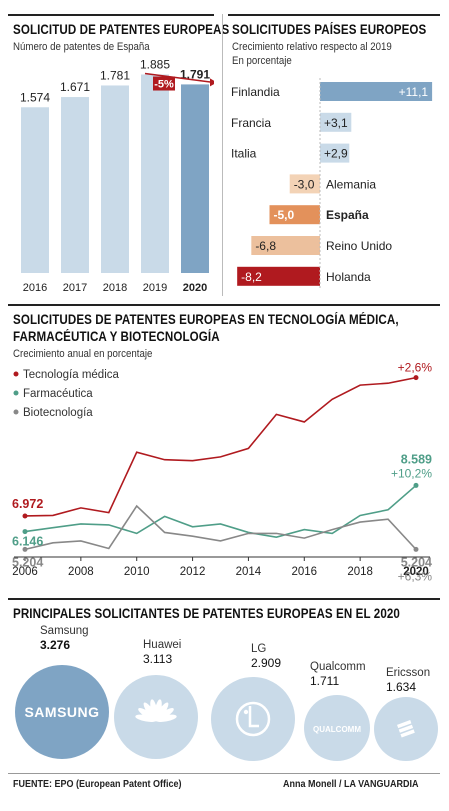 This screenshot has width=449, height=811. Describe the element at coordinates (75, 87) in the screenshot. I see `value-label-2017: 1.671` at that location.